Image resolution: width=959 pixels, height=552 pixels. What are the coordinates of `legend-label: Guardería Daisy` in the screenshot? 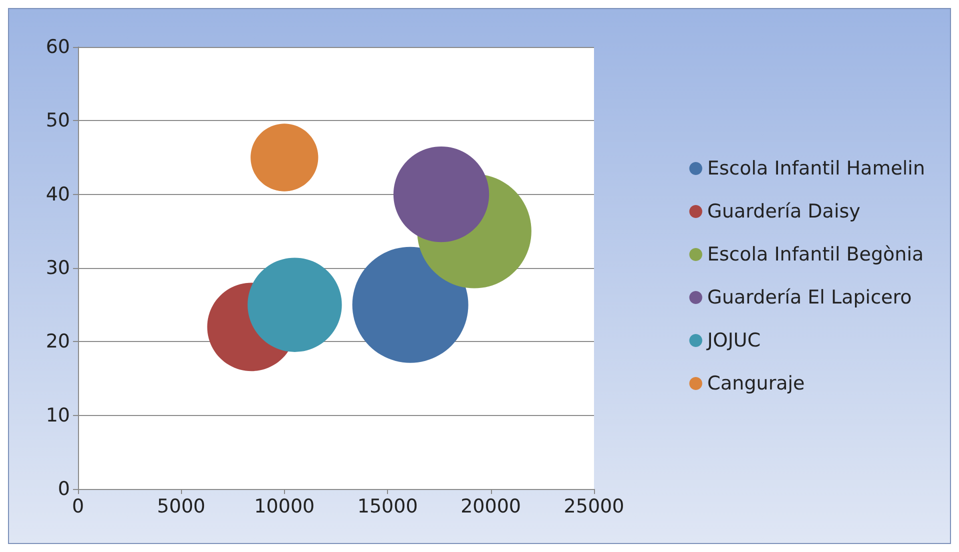 It's located at (783, 211).